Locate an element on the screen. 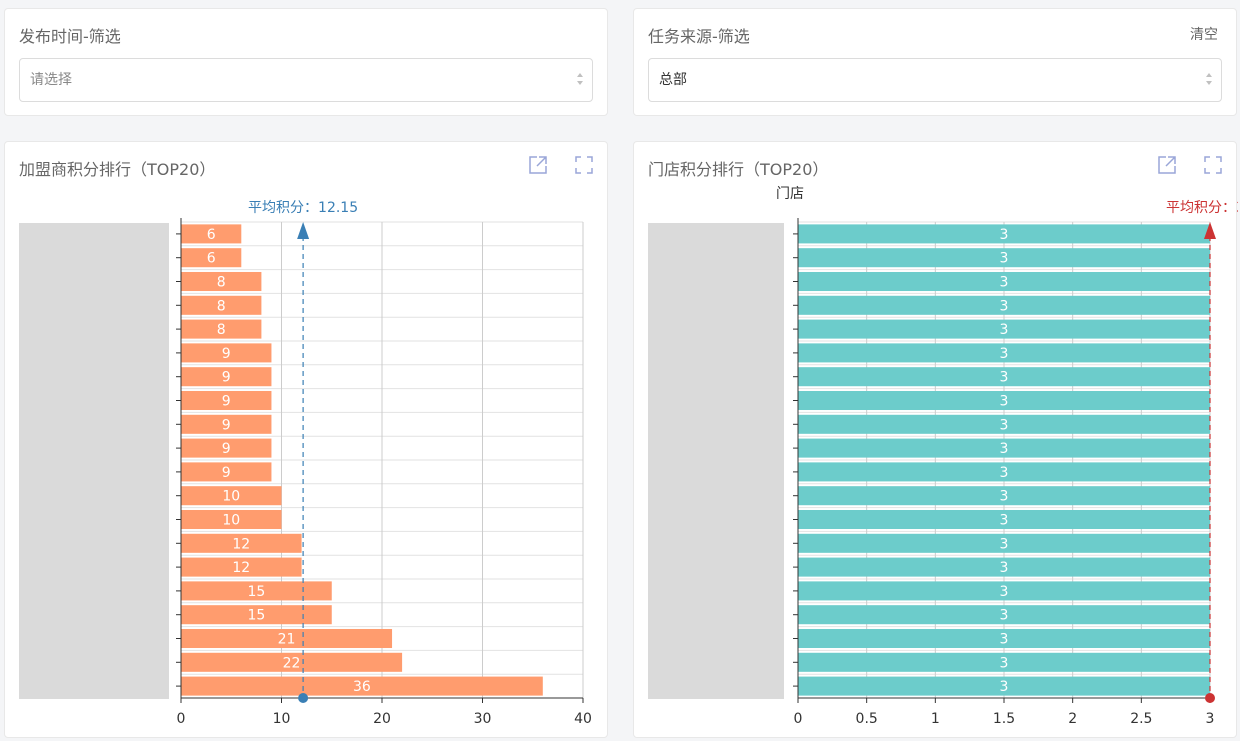 The width and height of the screenshot is (1240, 741). store-labels-mask is located at coordinates (716, 461).